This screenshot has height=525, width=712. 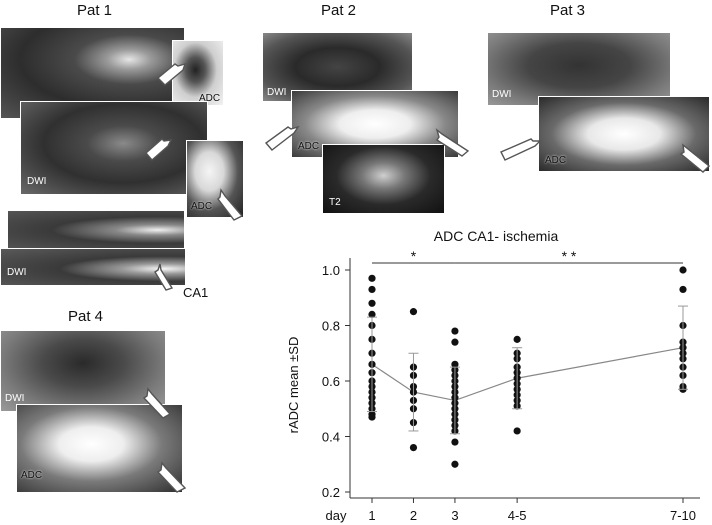 I want to click on pat3-dwi: DWI, so click(x=579, y=69).